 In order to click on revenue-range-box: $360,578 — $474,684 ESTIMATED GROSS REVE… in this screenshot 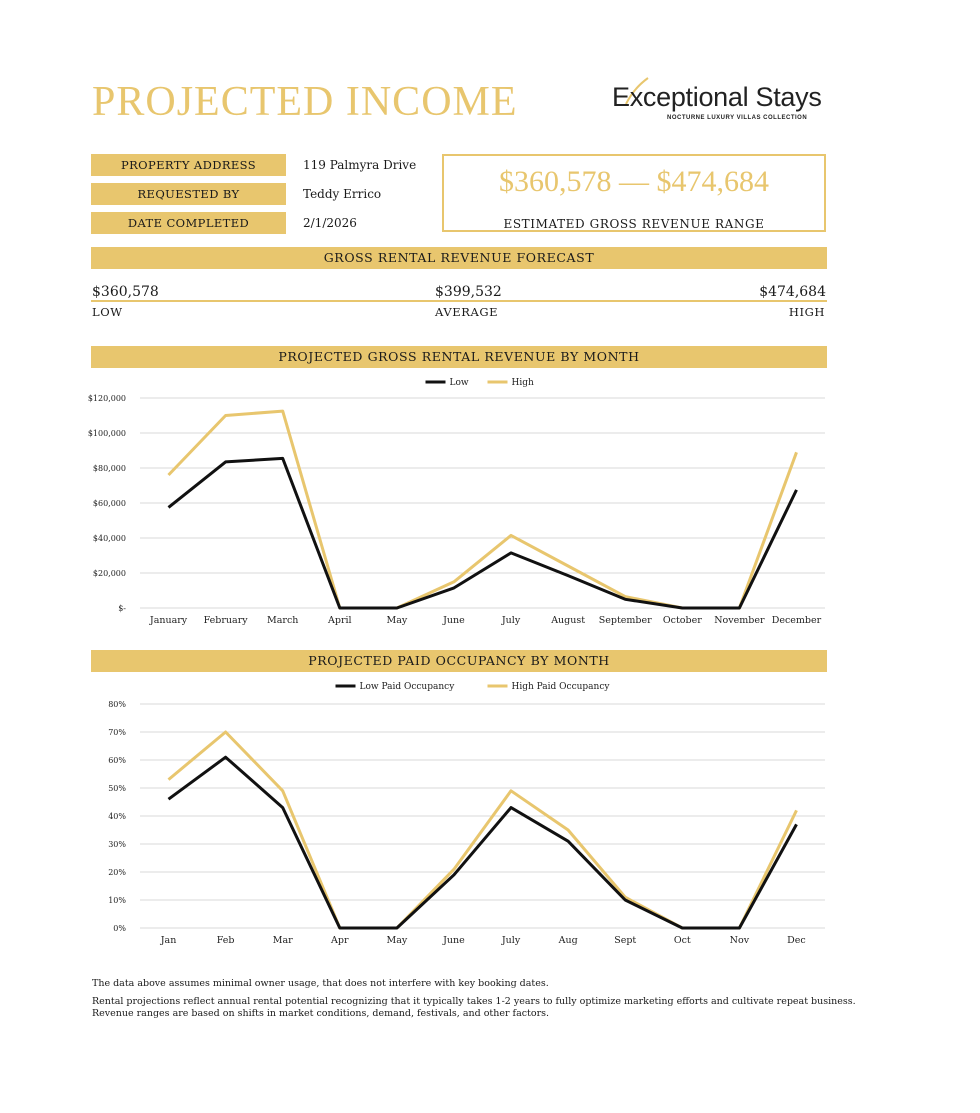, I will do `click(634, 193)`.